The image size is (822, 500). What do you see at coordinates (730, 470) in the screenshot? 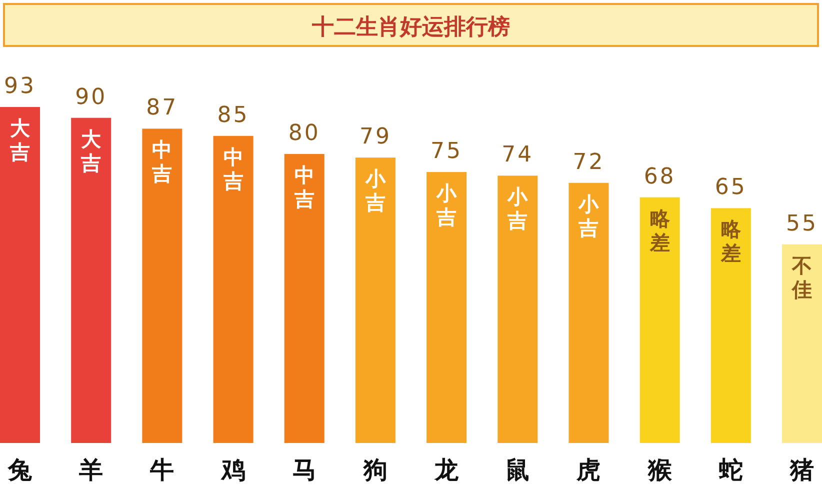
I see `x-tick-label: 蛇` at bounding box center [730, 470].